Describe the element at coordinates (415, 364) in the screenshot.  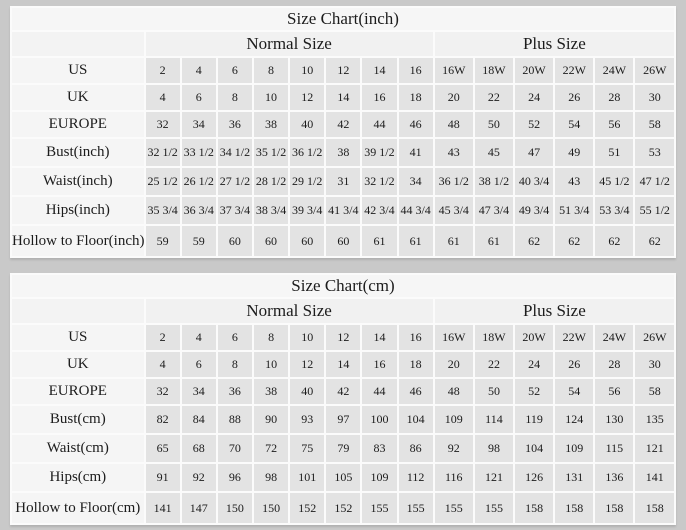
I see `size-cell: 18` at that location.